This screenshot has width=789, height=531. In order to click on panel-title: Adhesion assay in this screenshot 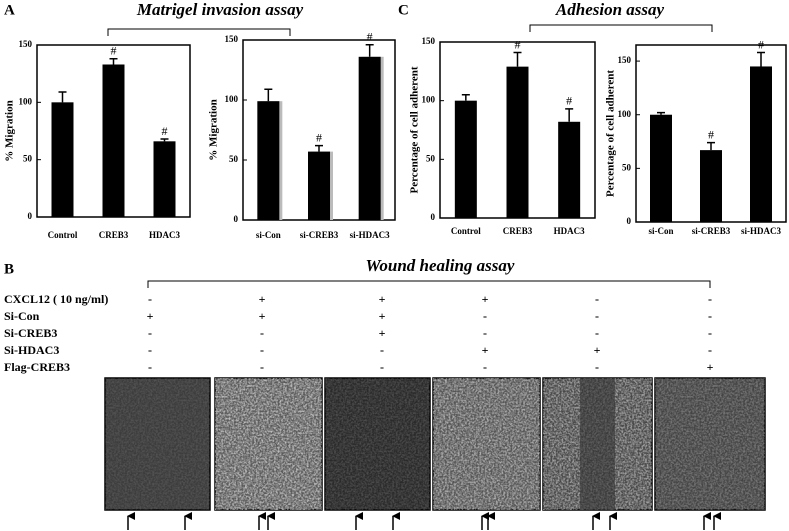, I will do `click(610, 9)`.